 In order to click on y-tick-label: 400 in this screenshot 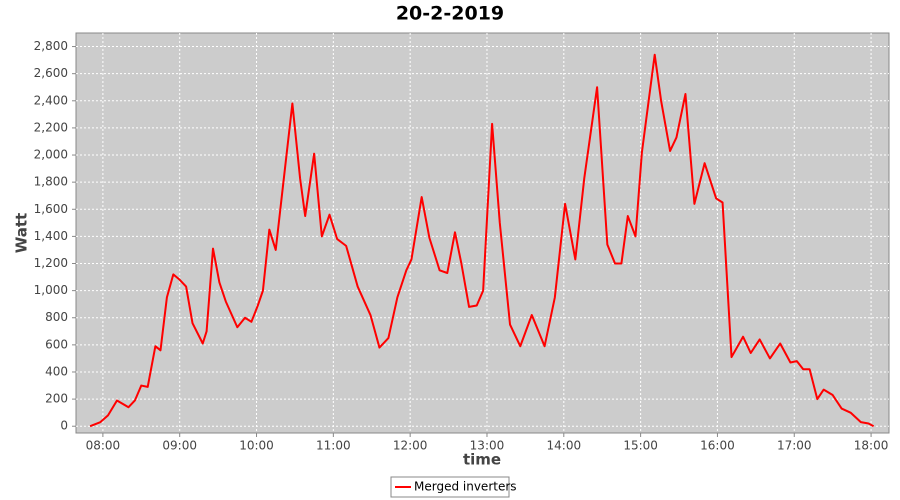, I will do `click(56, 371)`.